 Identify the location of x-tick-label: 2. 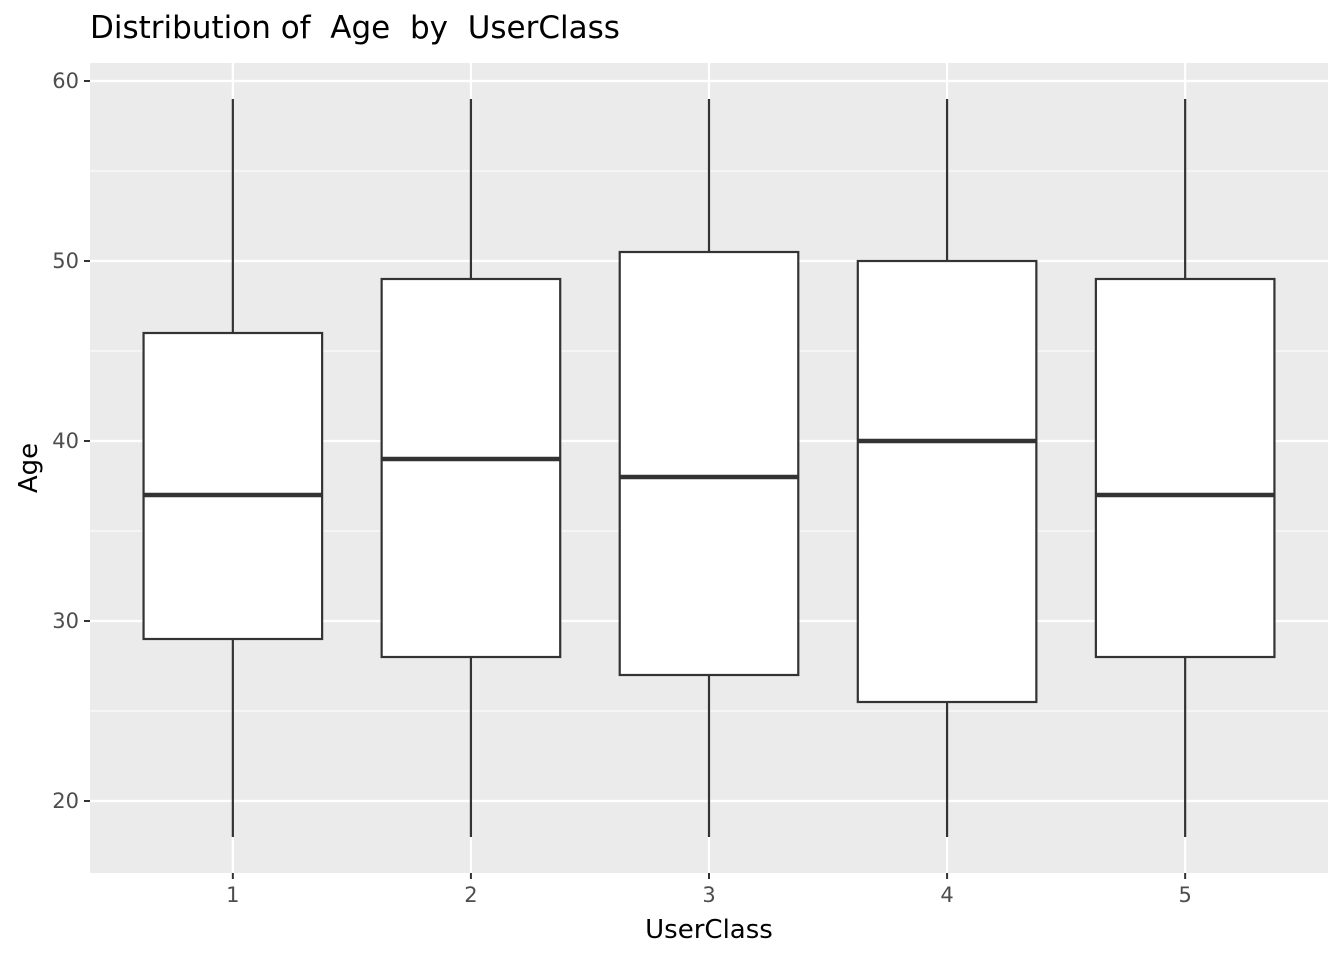
(470, 895).